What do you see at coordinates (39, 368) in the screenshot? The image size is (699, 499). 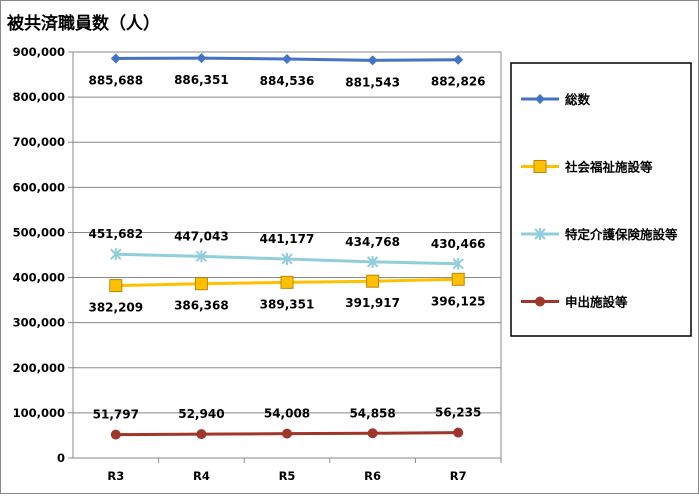 I see `y-tick-label: 200,000` at bounding box center [39, 368].